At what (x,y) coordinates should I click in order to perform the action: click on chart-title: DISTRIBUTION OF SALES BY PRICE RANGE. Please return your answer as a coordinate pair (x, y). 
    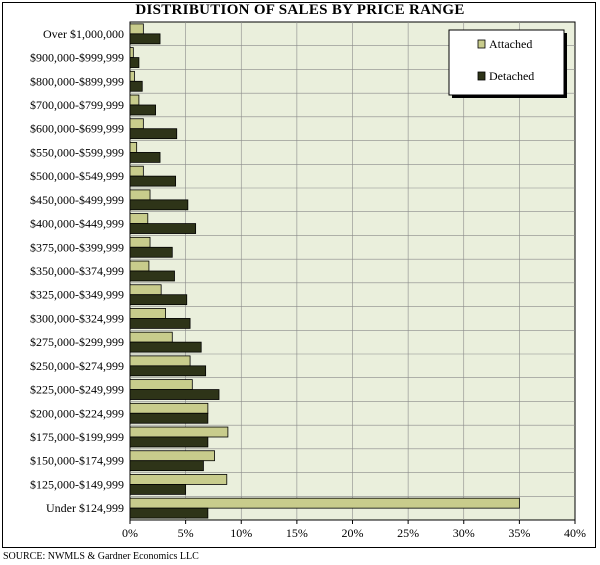
    Looking at the image, I should click on (300, 10).